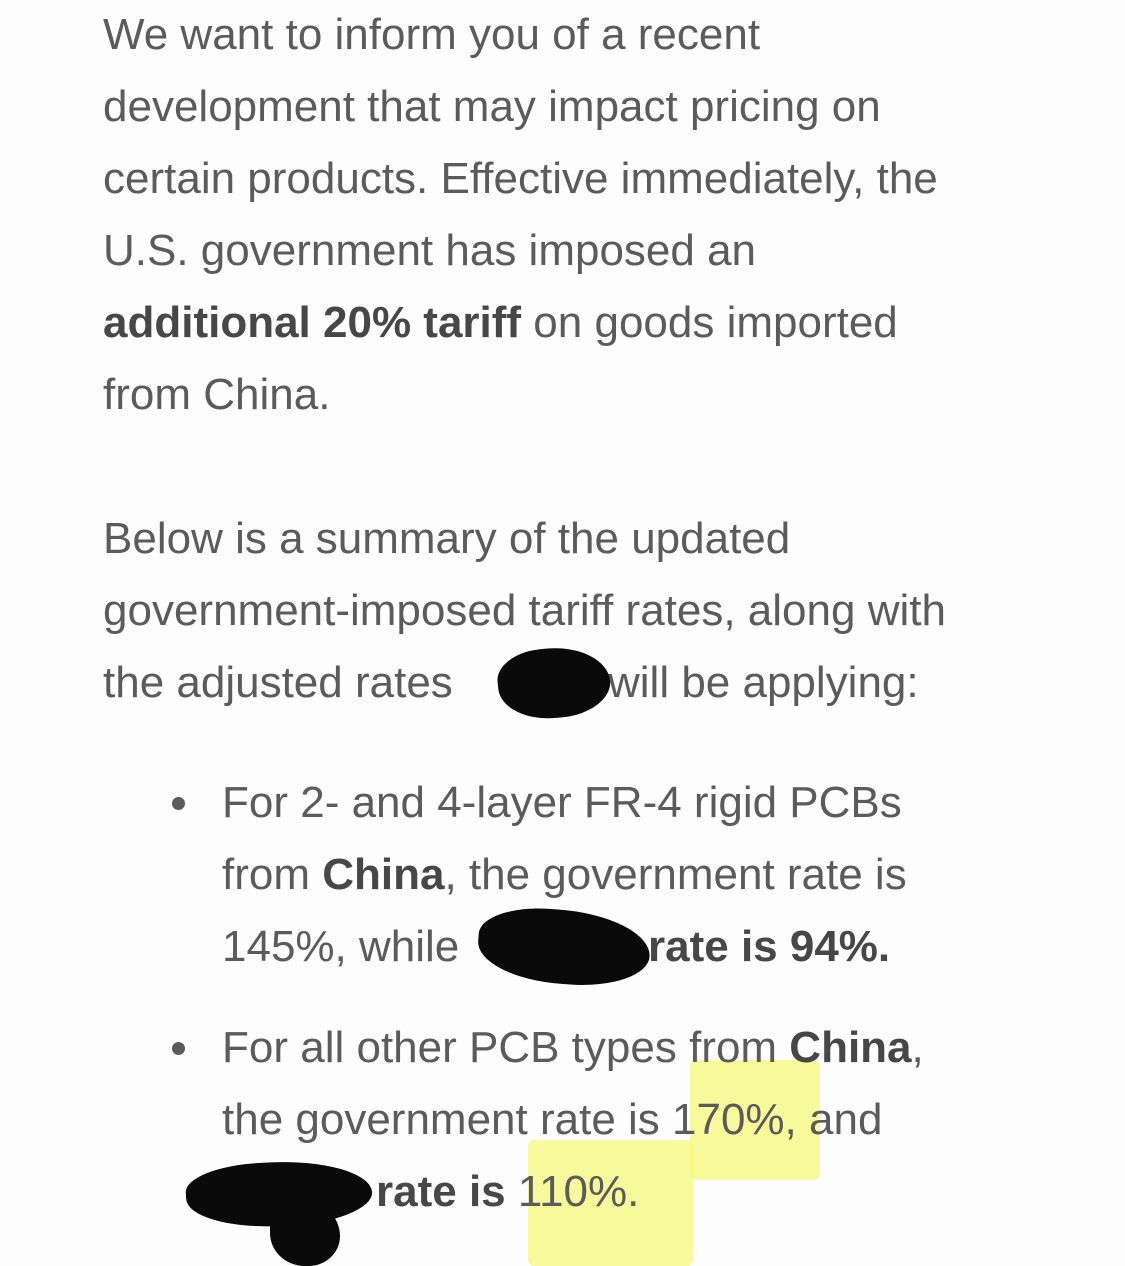 The image size is (1125, 1266). What do you see at coordinates (709, 322) in the screenshot?
I see `p1-line5-rest: on goods imported` at bounding box center [709, 322].